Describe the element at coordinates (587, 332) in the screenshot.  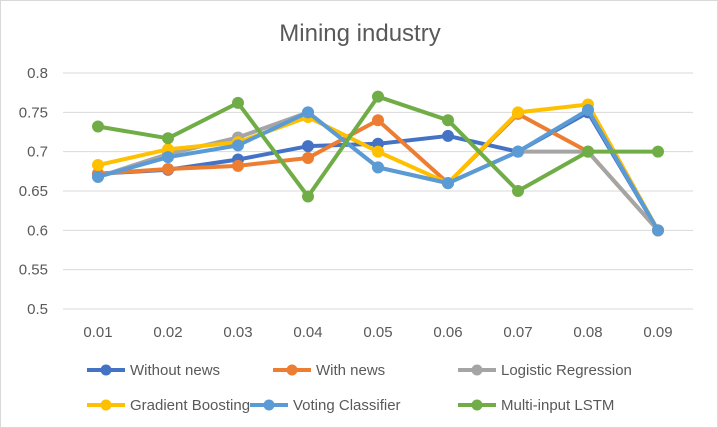
I see `x-tick-label: 0.08` at that location.